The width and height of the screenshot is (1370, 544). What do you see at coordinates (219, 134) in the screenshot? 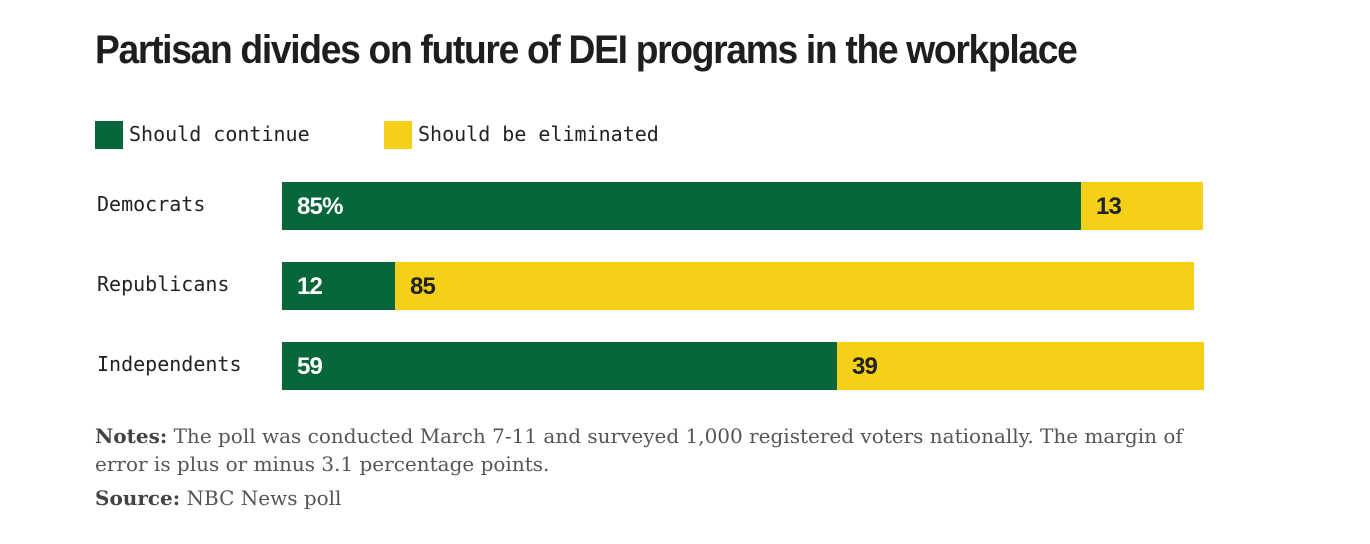
I see `legend-label-should-continue: Should continue` at bounding box center [219, 134].